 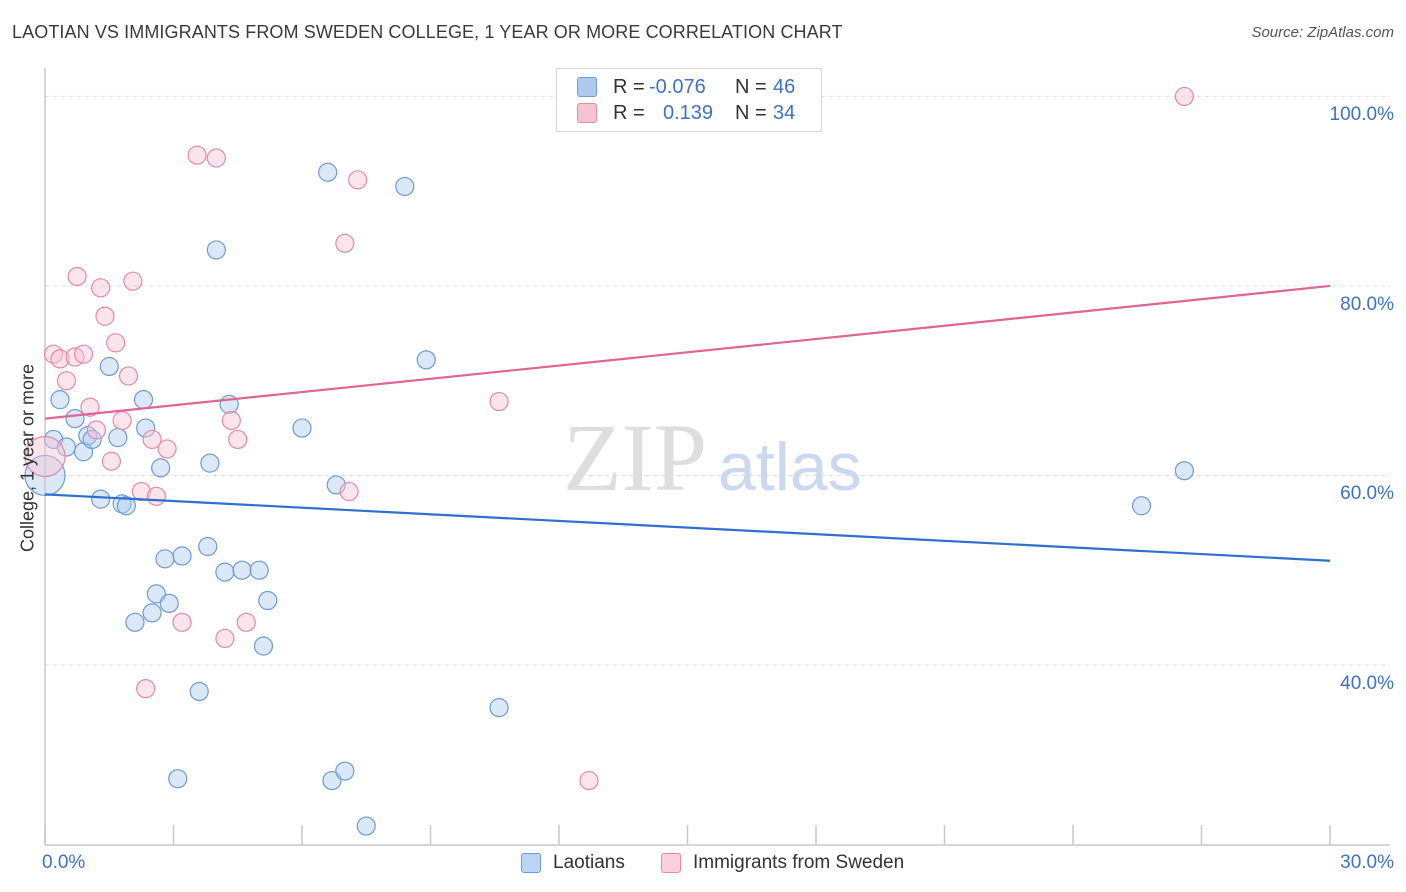 I want to click on y-tick-label: 60.0%, so click(x=1367, y=494).